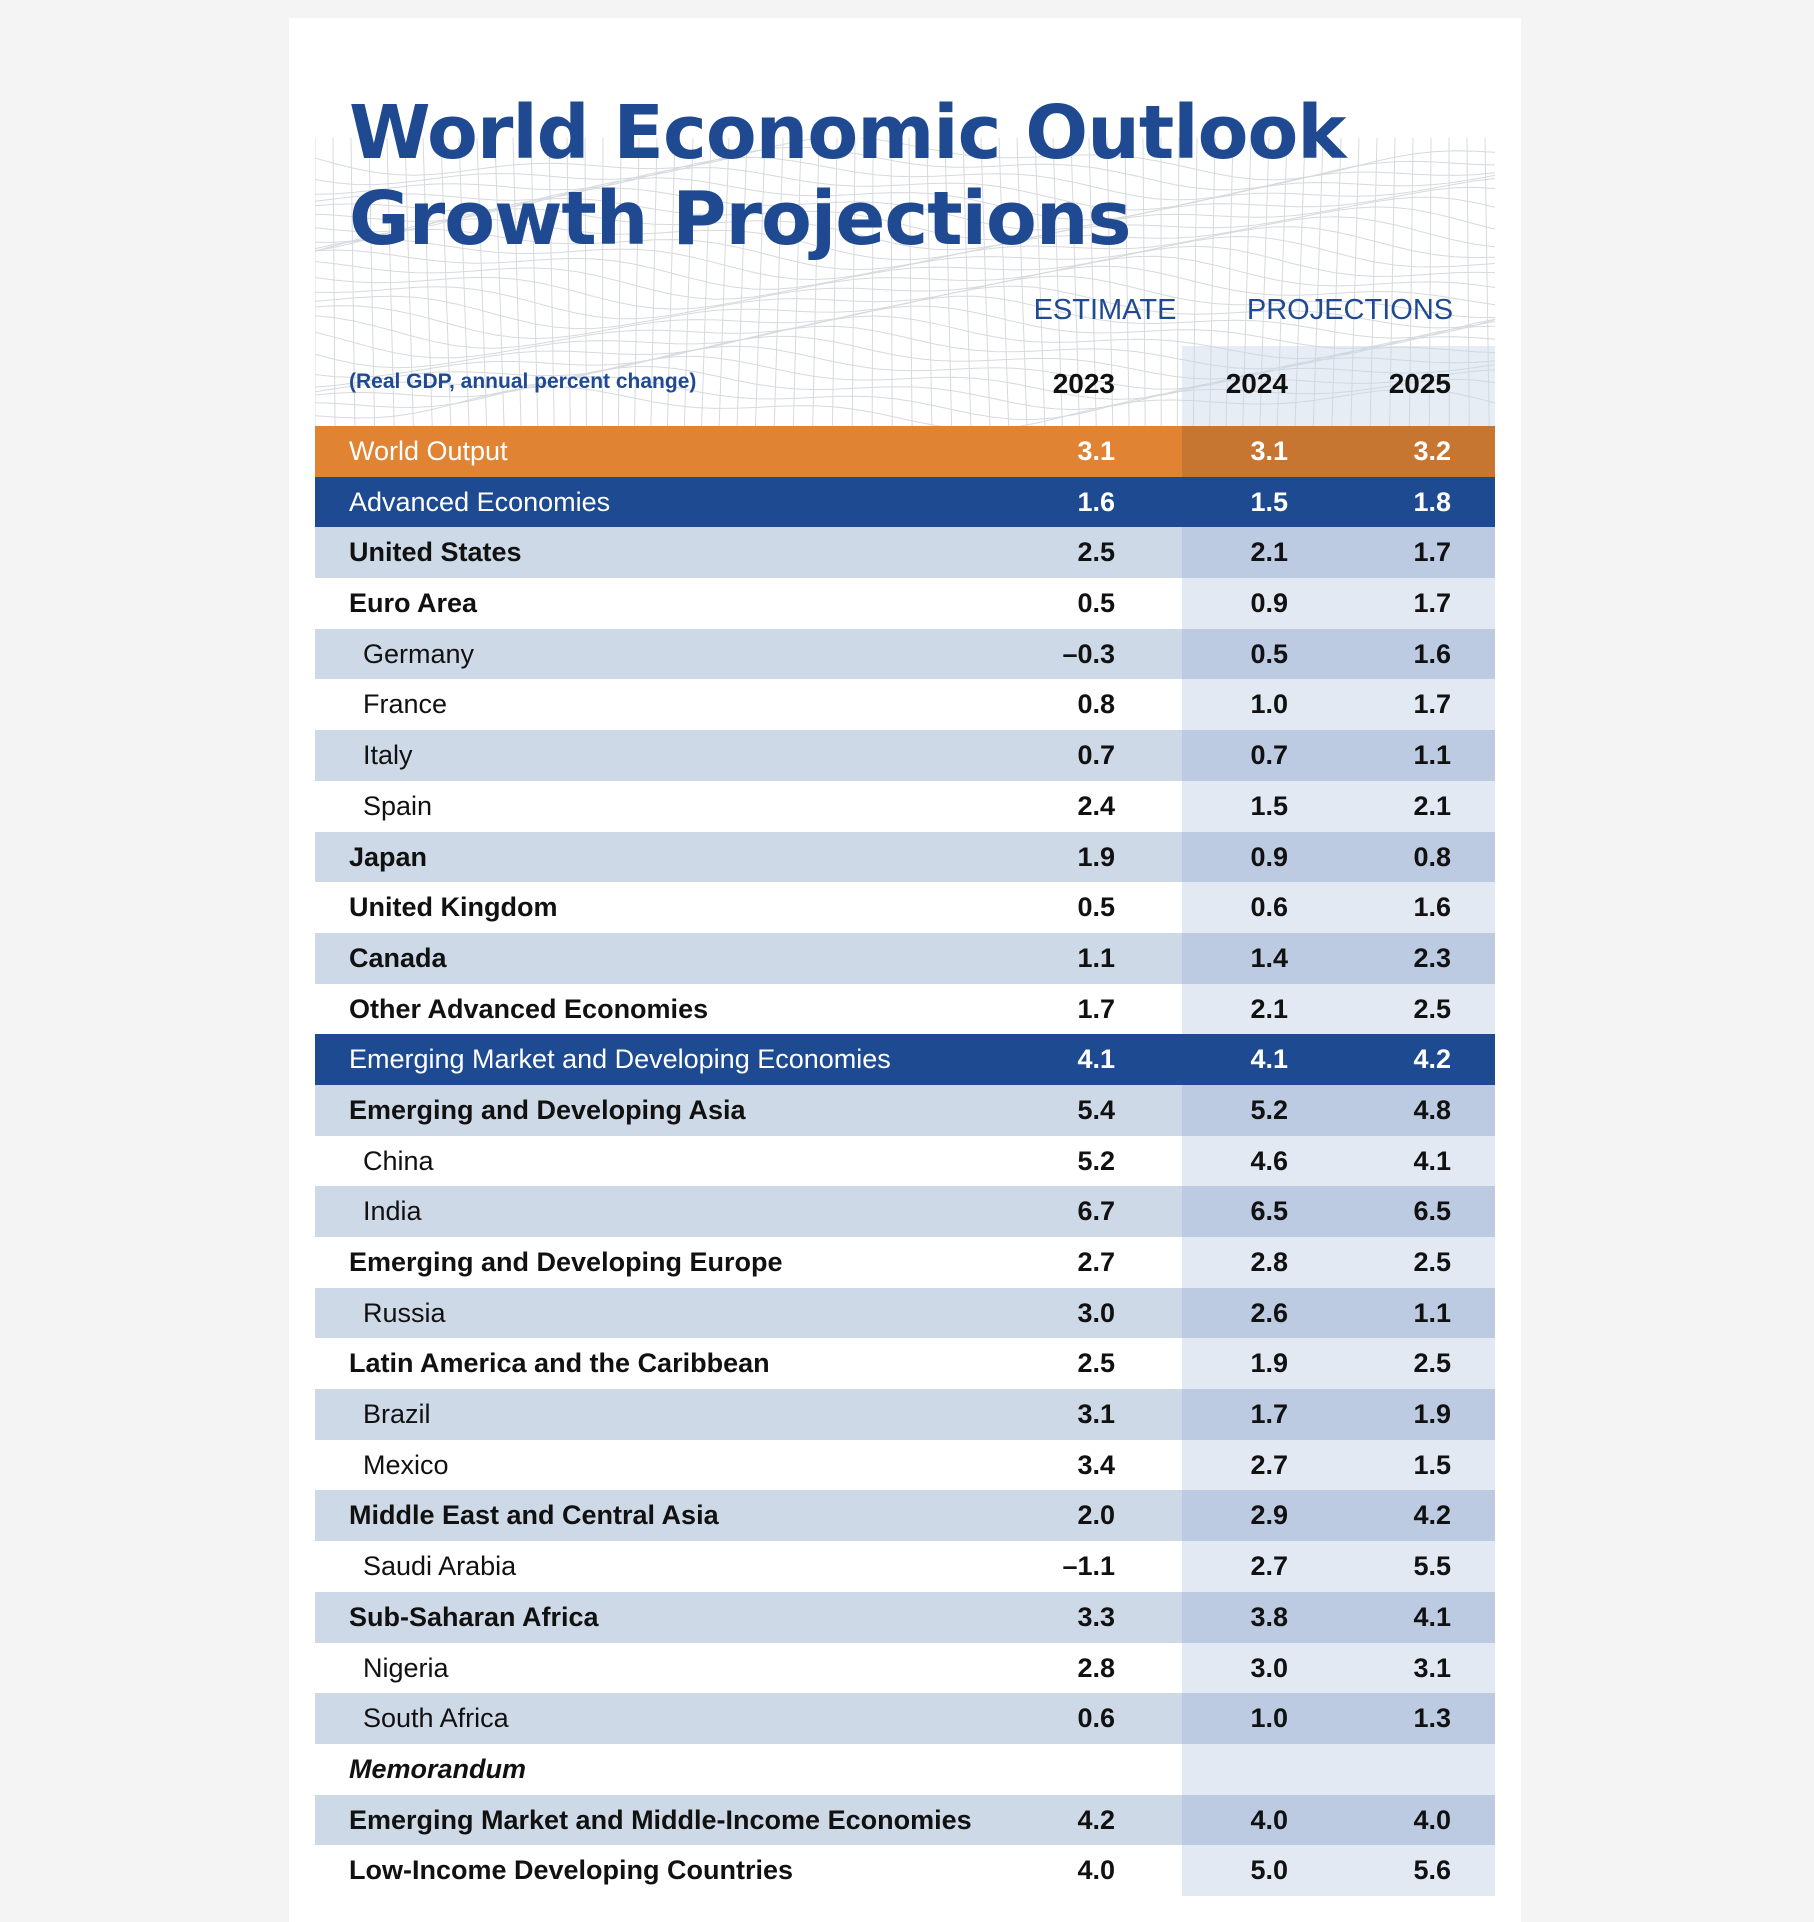 The width and height of the screenshot is (1814, 1922). I want to click on row-label: South Africa, so click(436, 1718).